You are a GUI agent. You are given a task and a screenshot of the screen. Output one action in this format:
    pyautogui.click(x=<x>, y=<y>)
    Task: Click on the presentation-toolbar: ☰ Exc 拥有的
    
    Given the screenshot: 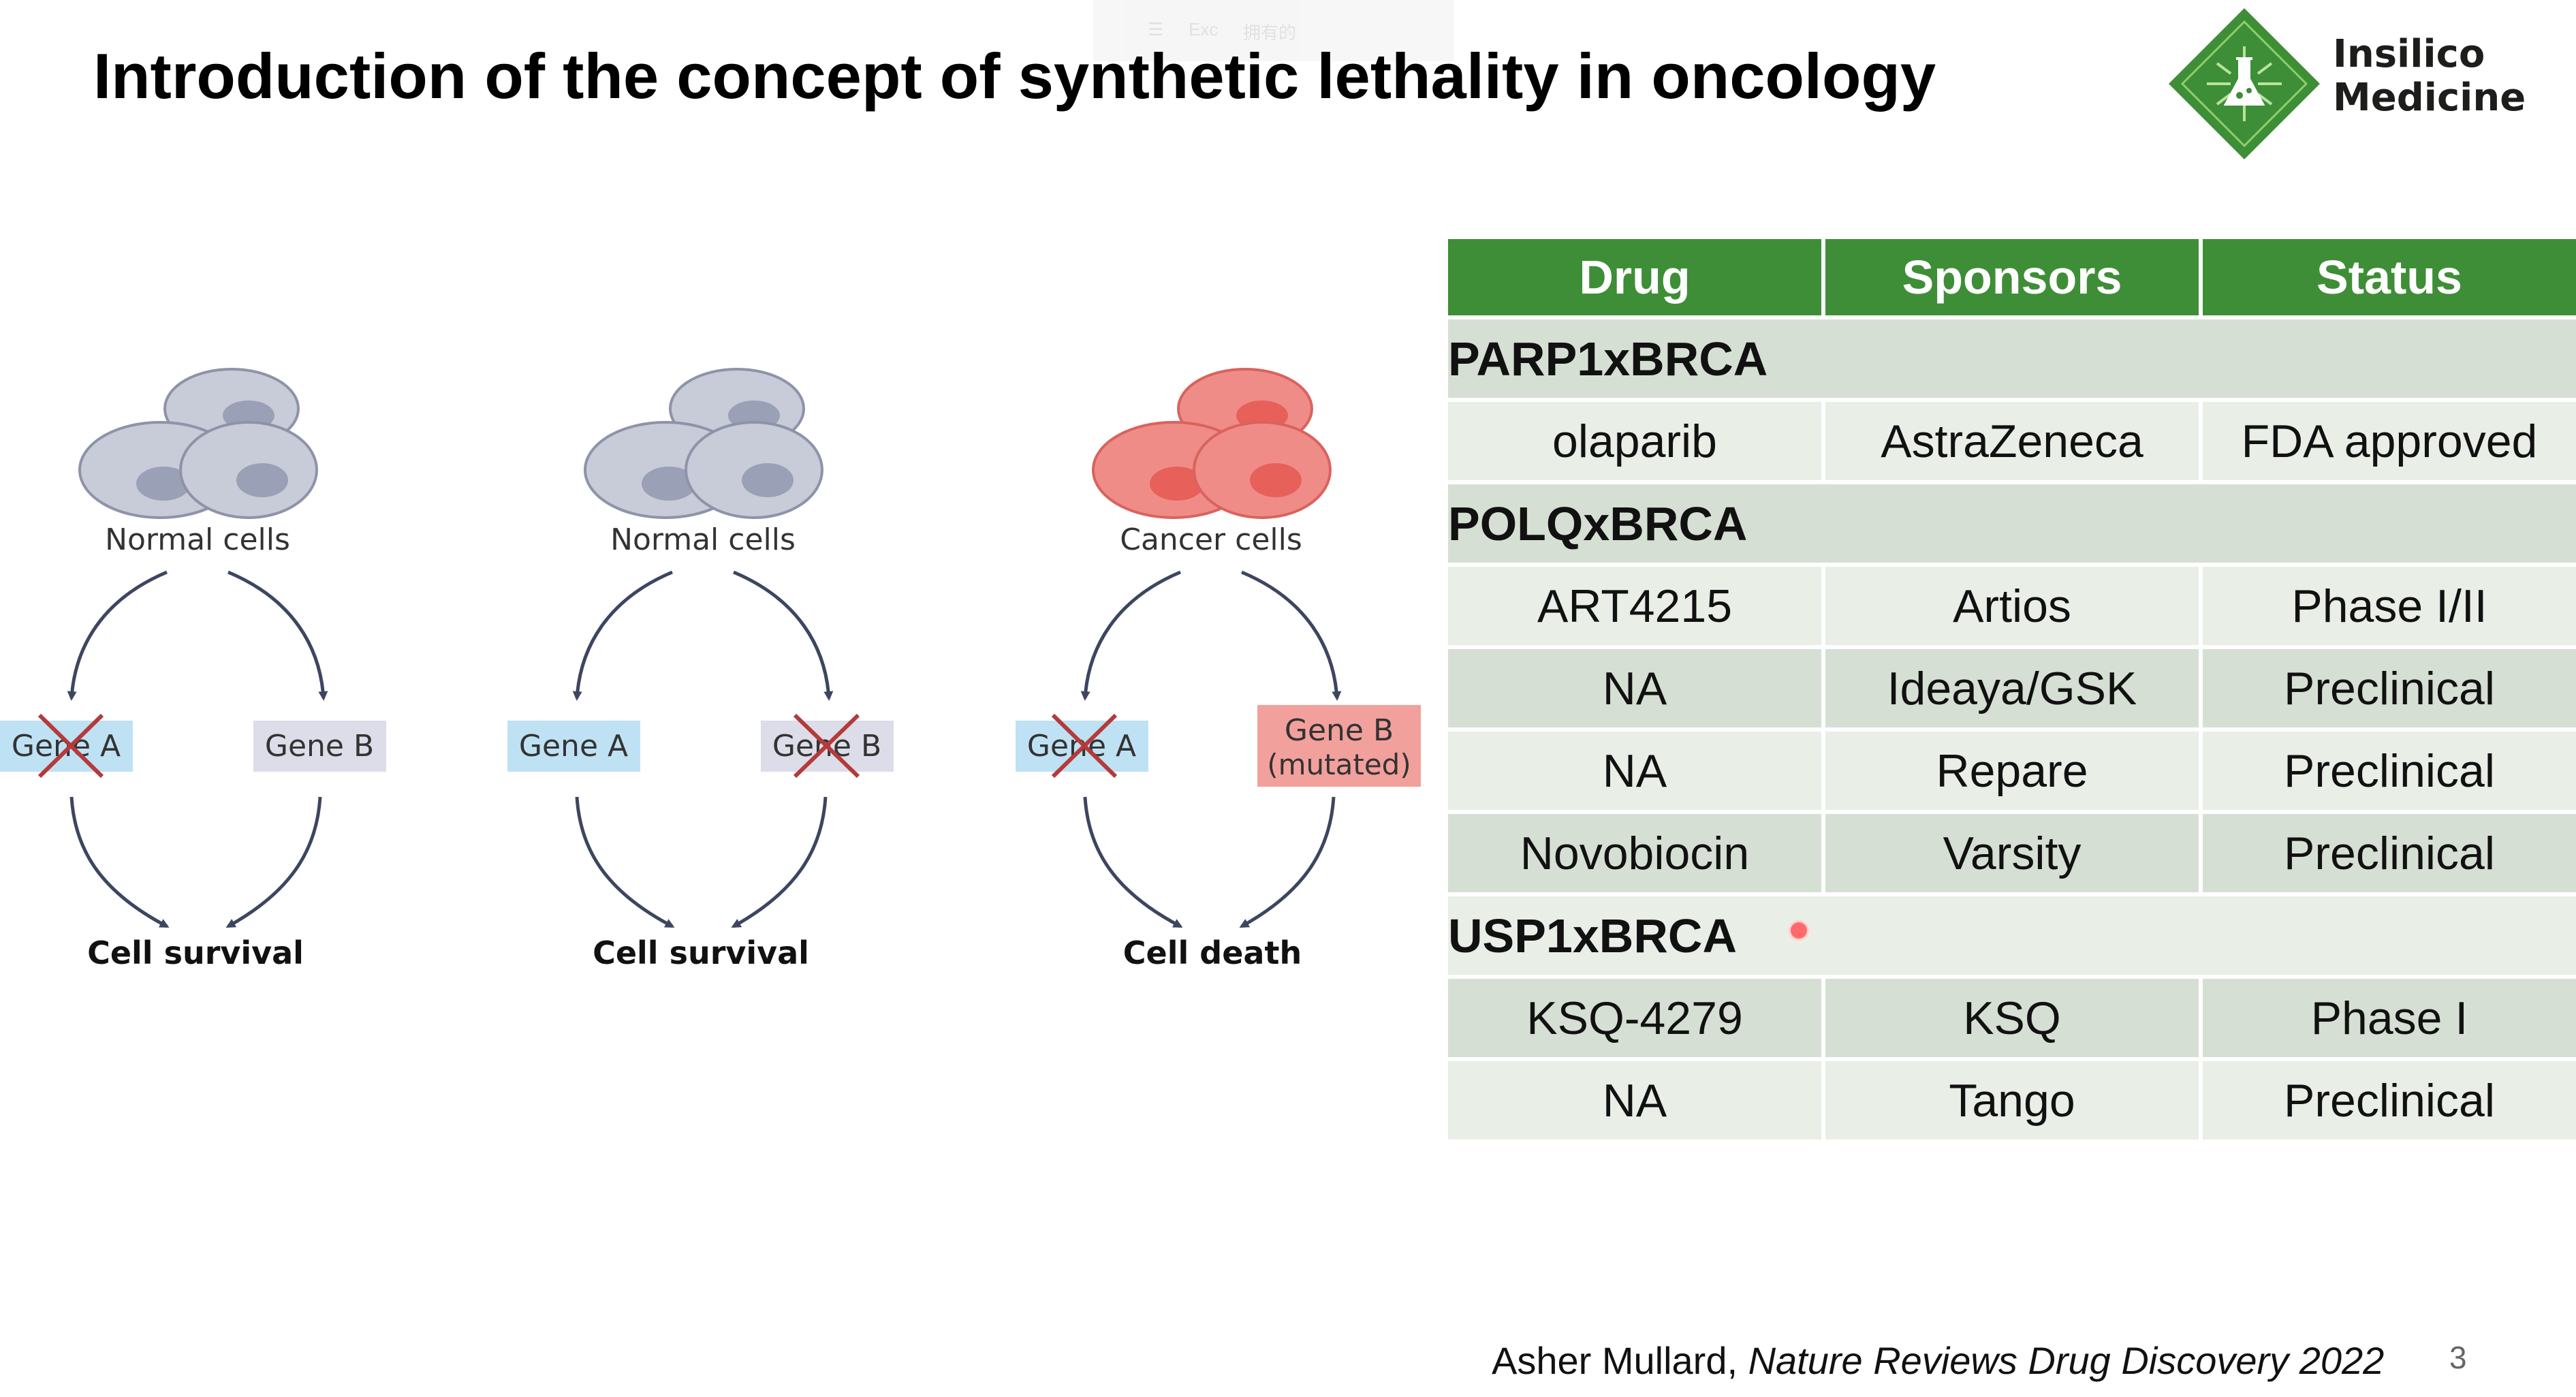 What is the action you would take?
    pyautogui.click(x=1273, y=31)
    